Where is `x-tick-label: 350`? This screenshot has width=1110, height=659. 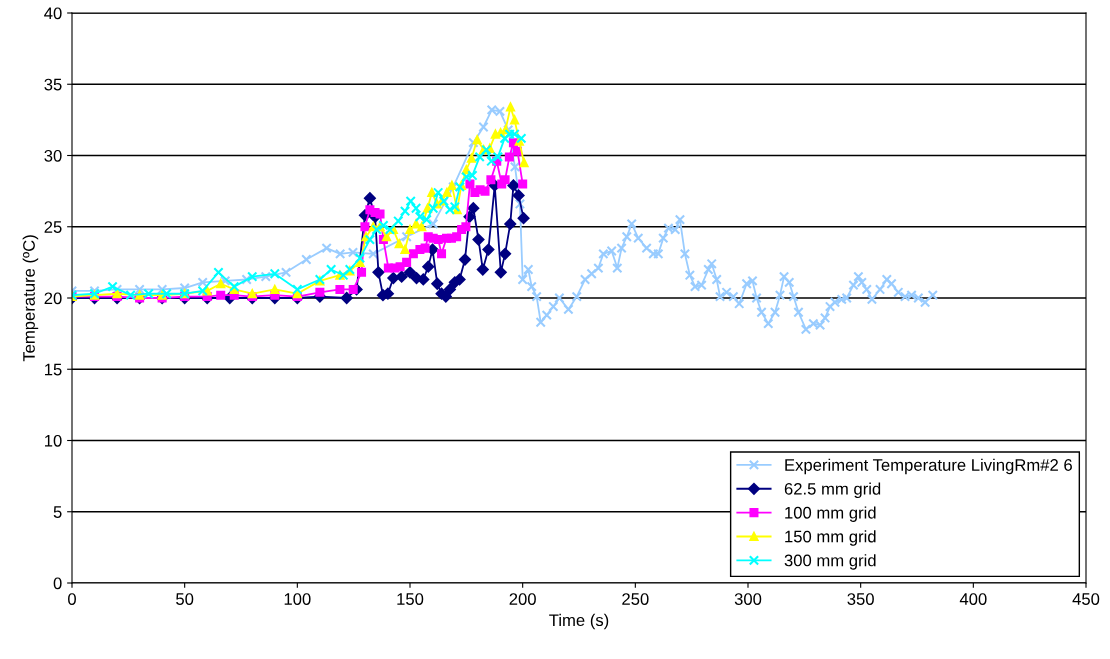 x-tick-label: 350 is located at coordinates (860, 599).